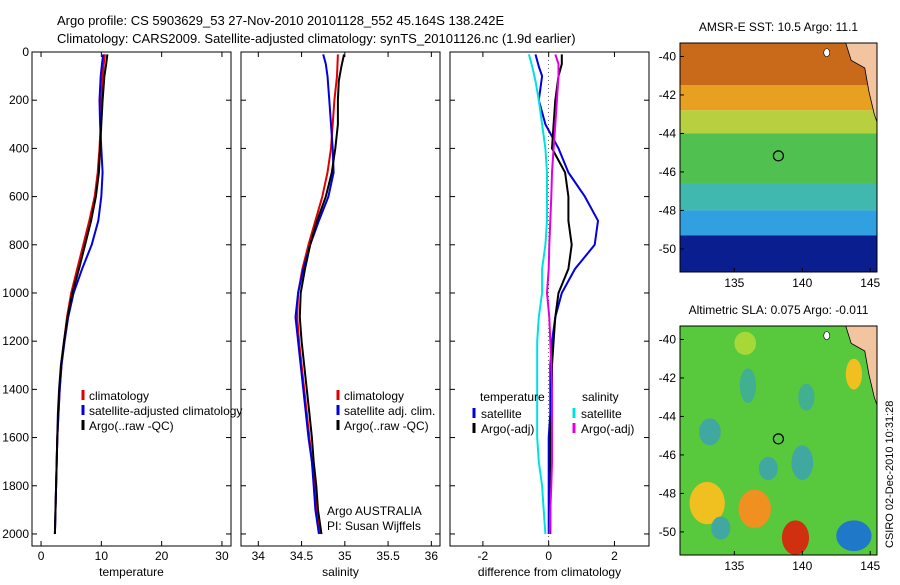 This screenshot has height=585, width=900. I want to click on series-line-satellite-adjusted-climatology, so click(79, 294).